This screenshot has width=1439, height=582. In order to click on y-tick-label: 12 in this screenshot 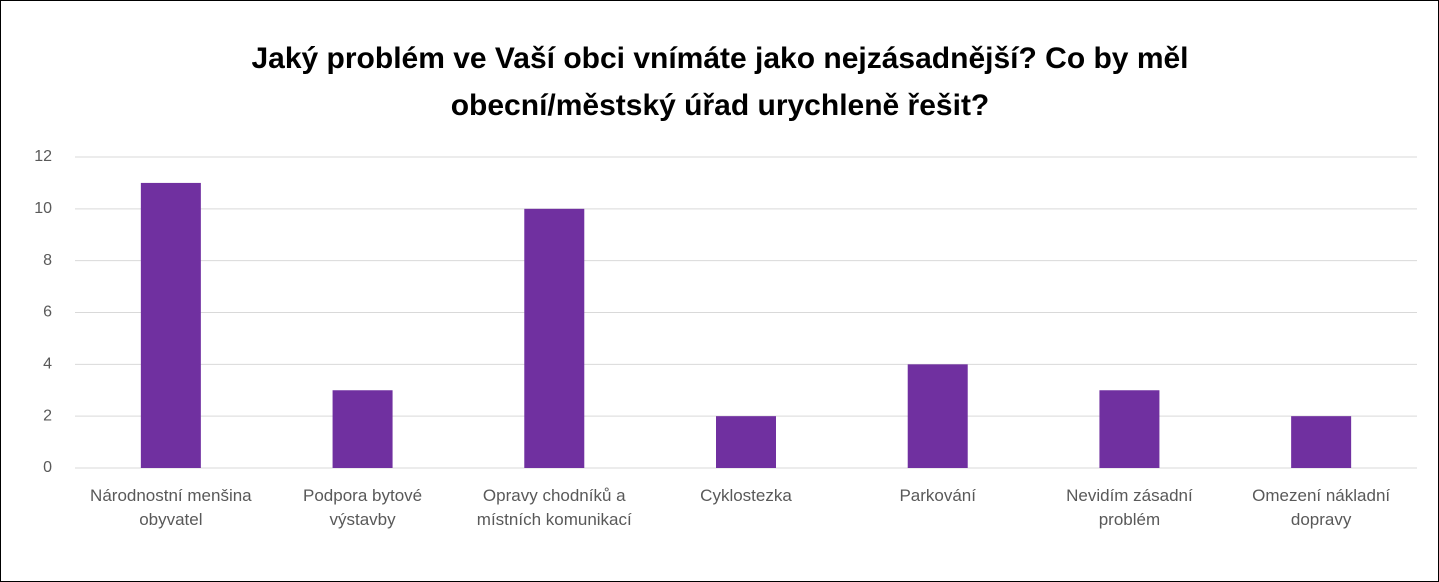, I will do `click(43, 156)`.